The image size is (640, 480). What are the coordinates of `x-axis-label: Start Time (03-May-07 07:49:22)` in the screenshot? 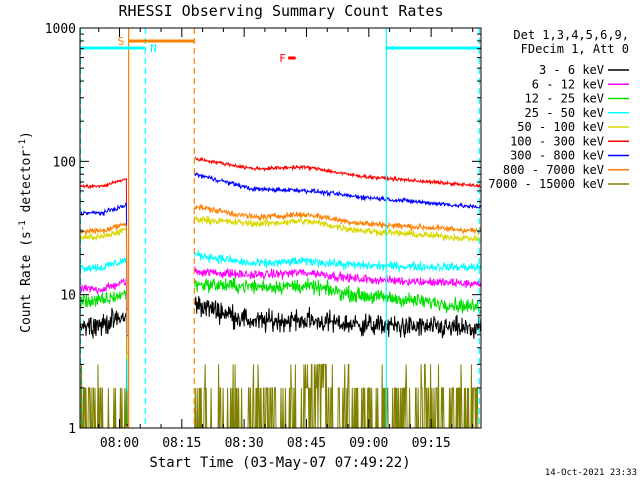 It's located at (279, 463).